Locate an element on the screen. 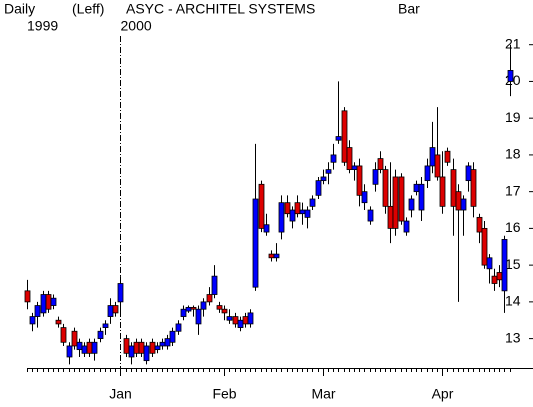 Image resolution: width=533 pixels, height=407 pixels. y-tick-label: 14 is located at coordinates (513, 301).